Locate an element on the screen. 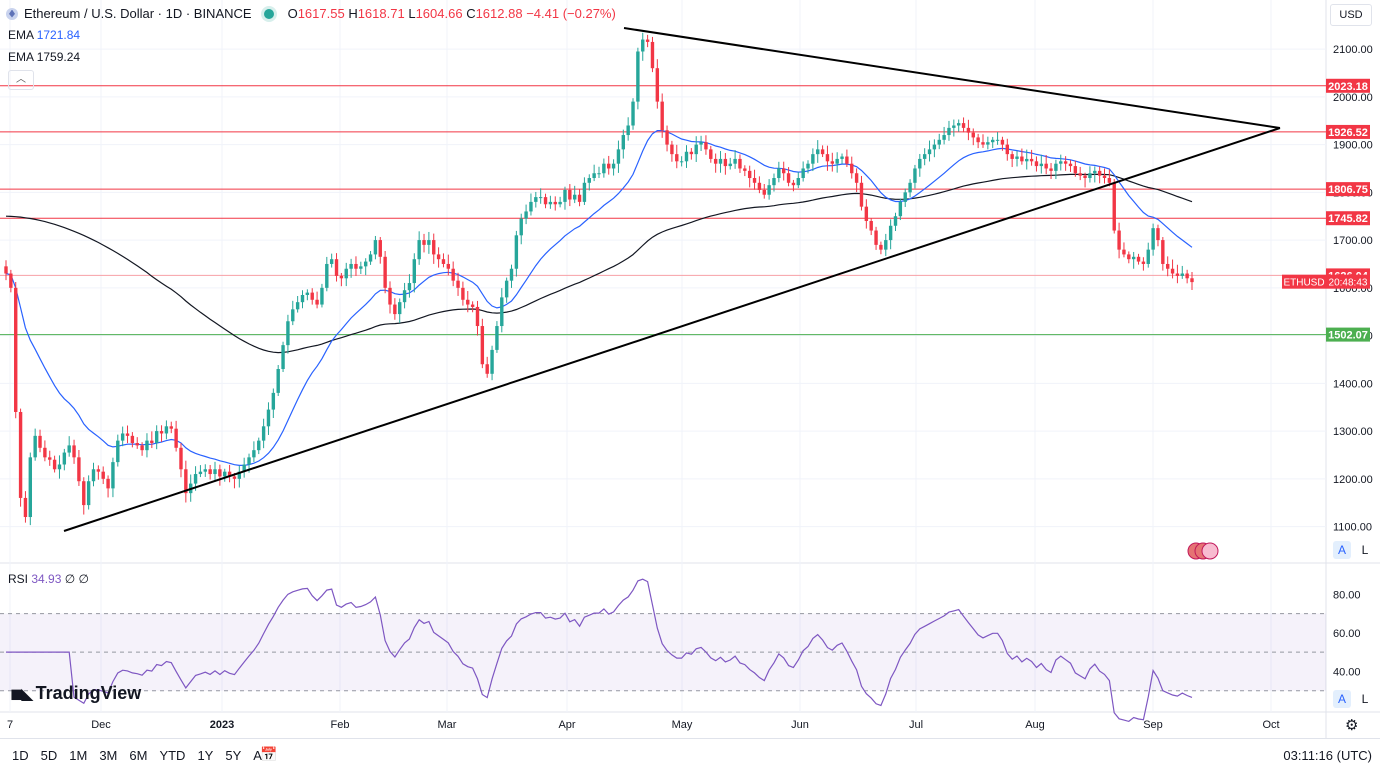  change-value: −4.41 (−0.27%) is located at coordinates (571, 13).